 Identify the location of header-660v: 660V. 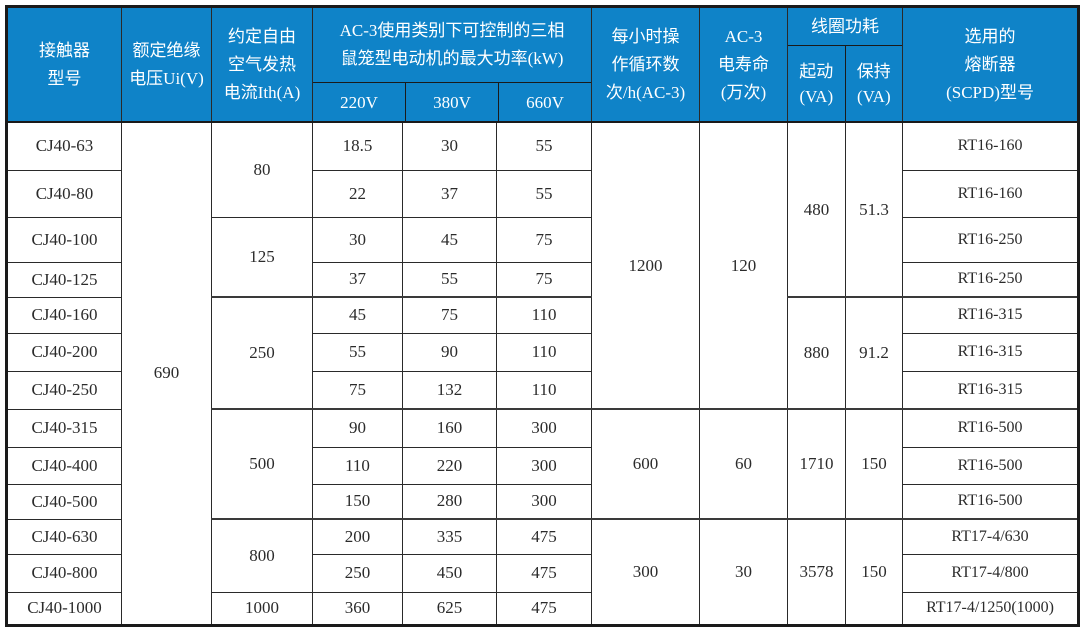
(544, 102).